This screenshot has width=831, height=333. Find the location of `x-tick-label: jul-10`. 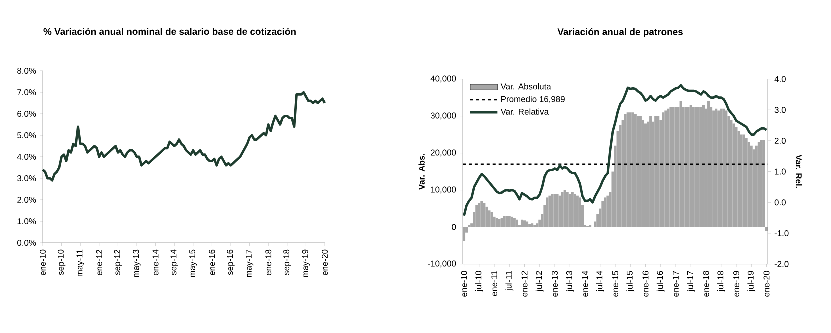

x-tick-label: jul-10 is located at coordinates (479, 281).